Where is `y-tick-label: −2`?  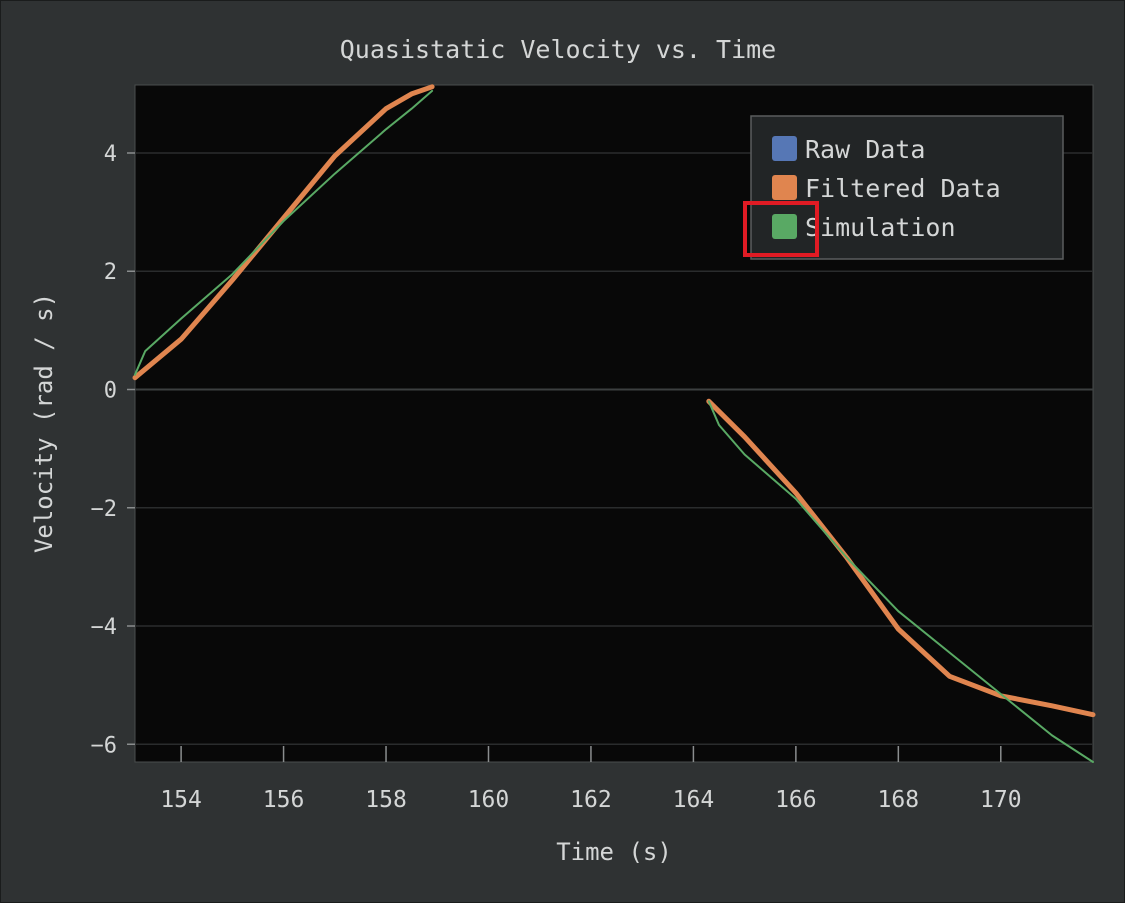 y-tick-label: −2 is located at coordinates (104, 509).